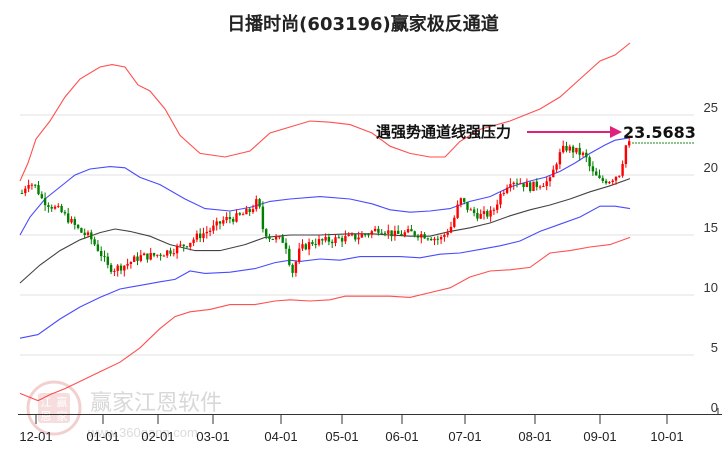  Describe the element at coordinates (616, 132) in the screenshot. I see `arrow-right-icon` at that location.